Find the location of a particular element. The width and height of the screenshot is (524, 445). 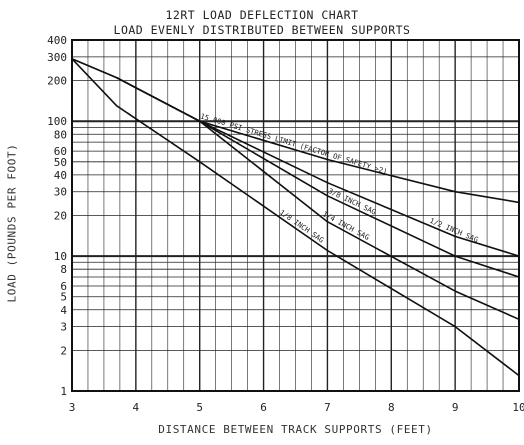

x-tick-label: 6 is located at coordinates (263, 407).